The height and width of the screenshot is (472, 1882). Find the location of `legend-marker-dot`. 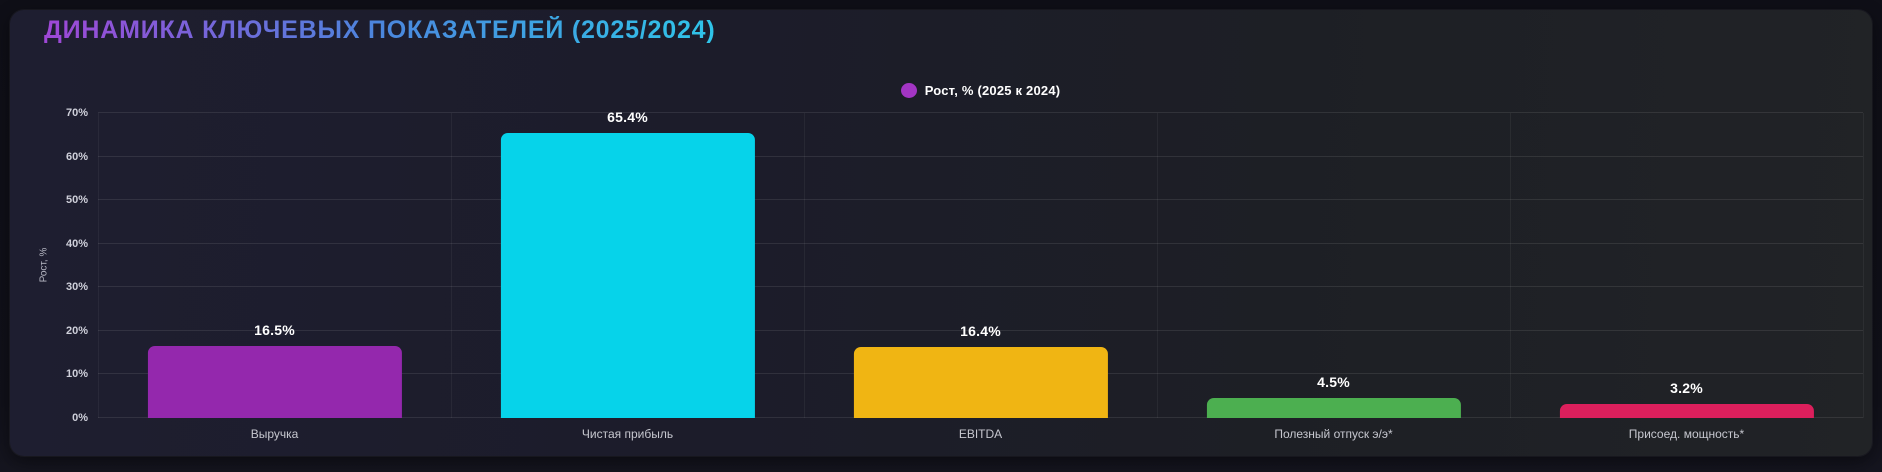

legend-marker-dot is located at coordinates (908, 90).